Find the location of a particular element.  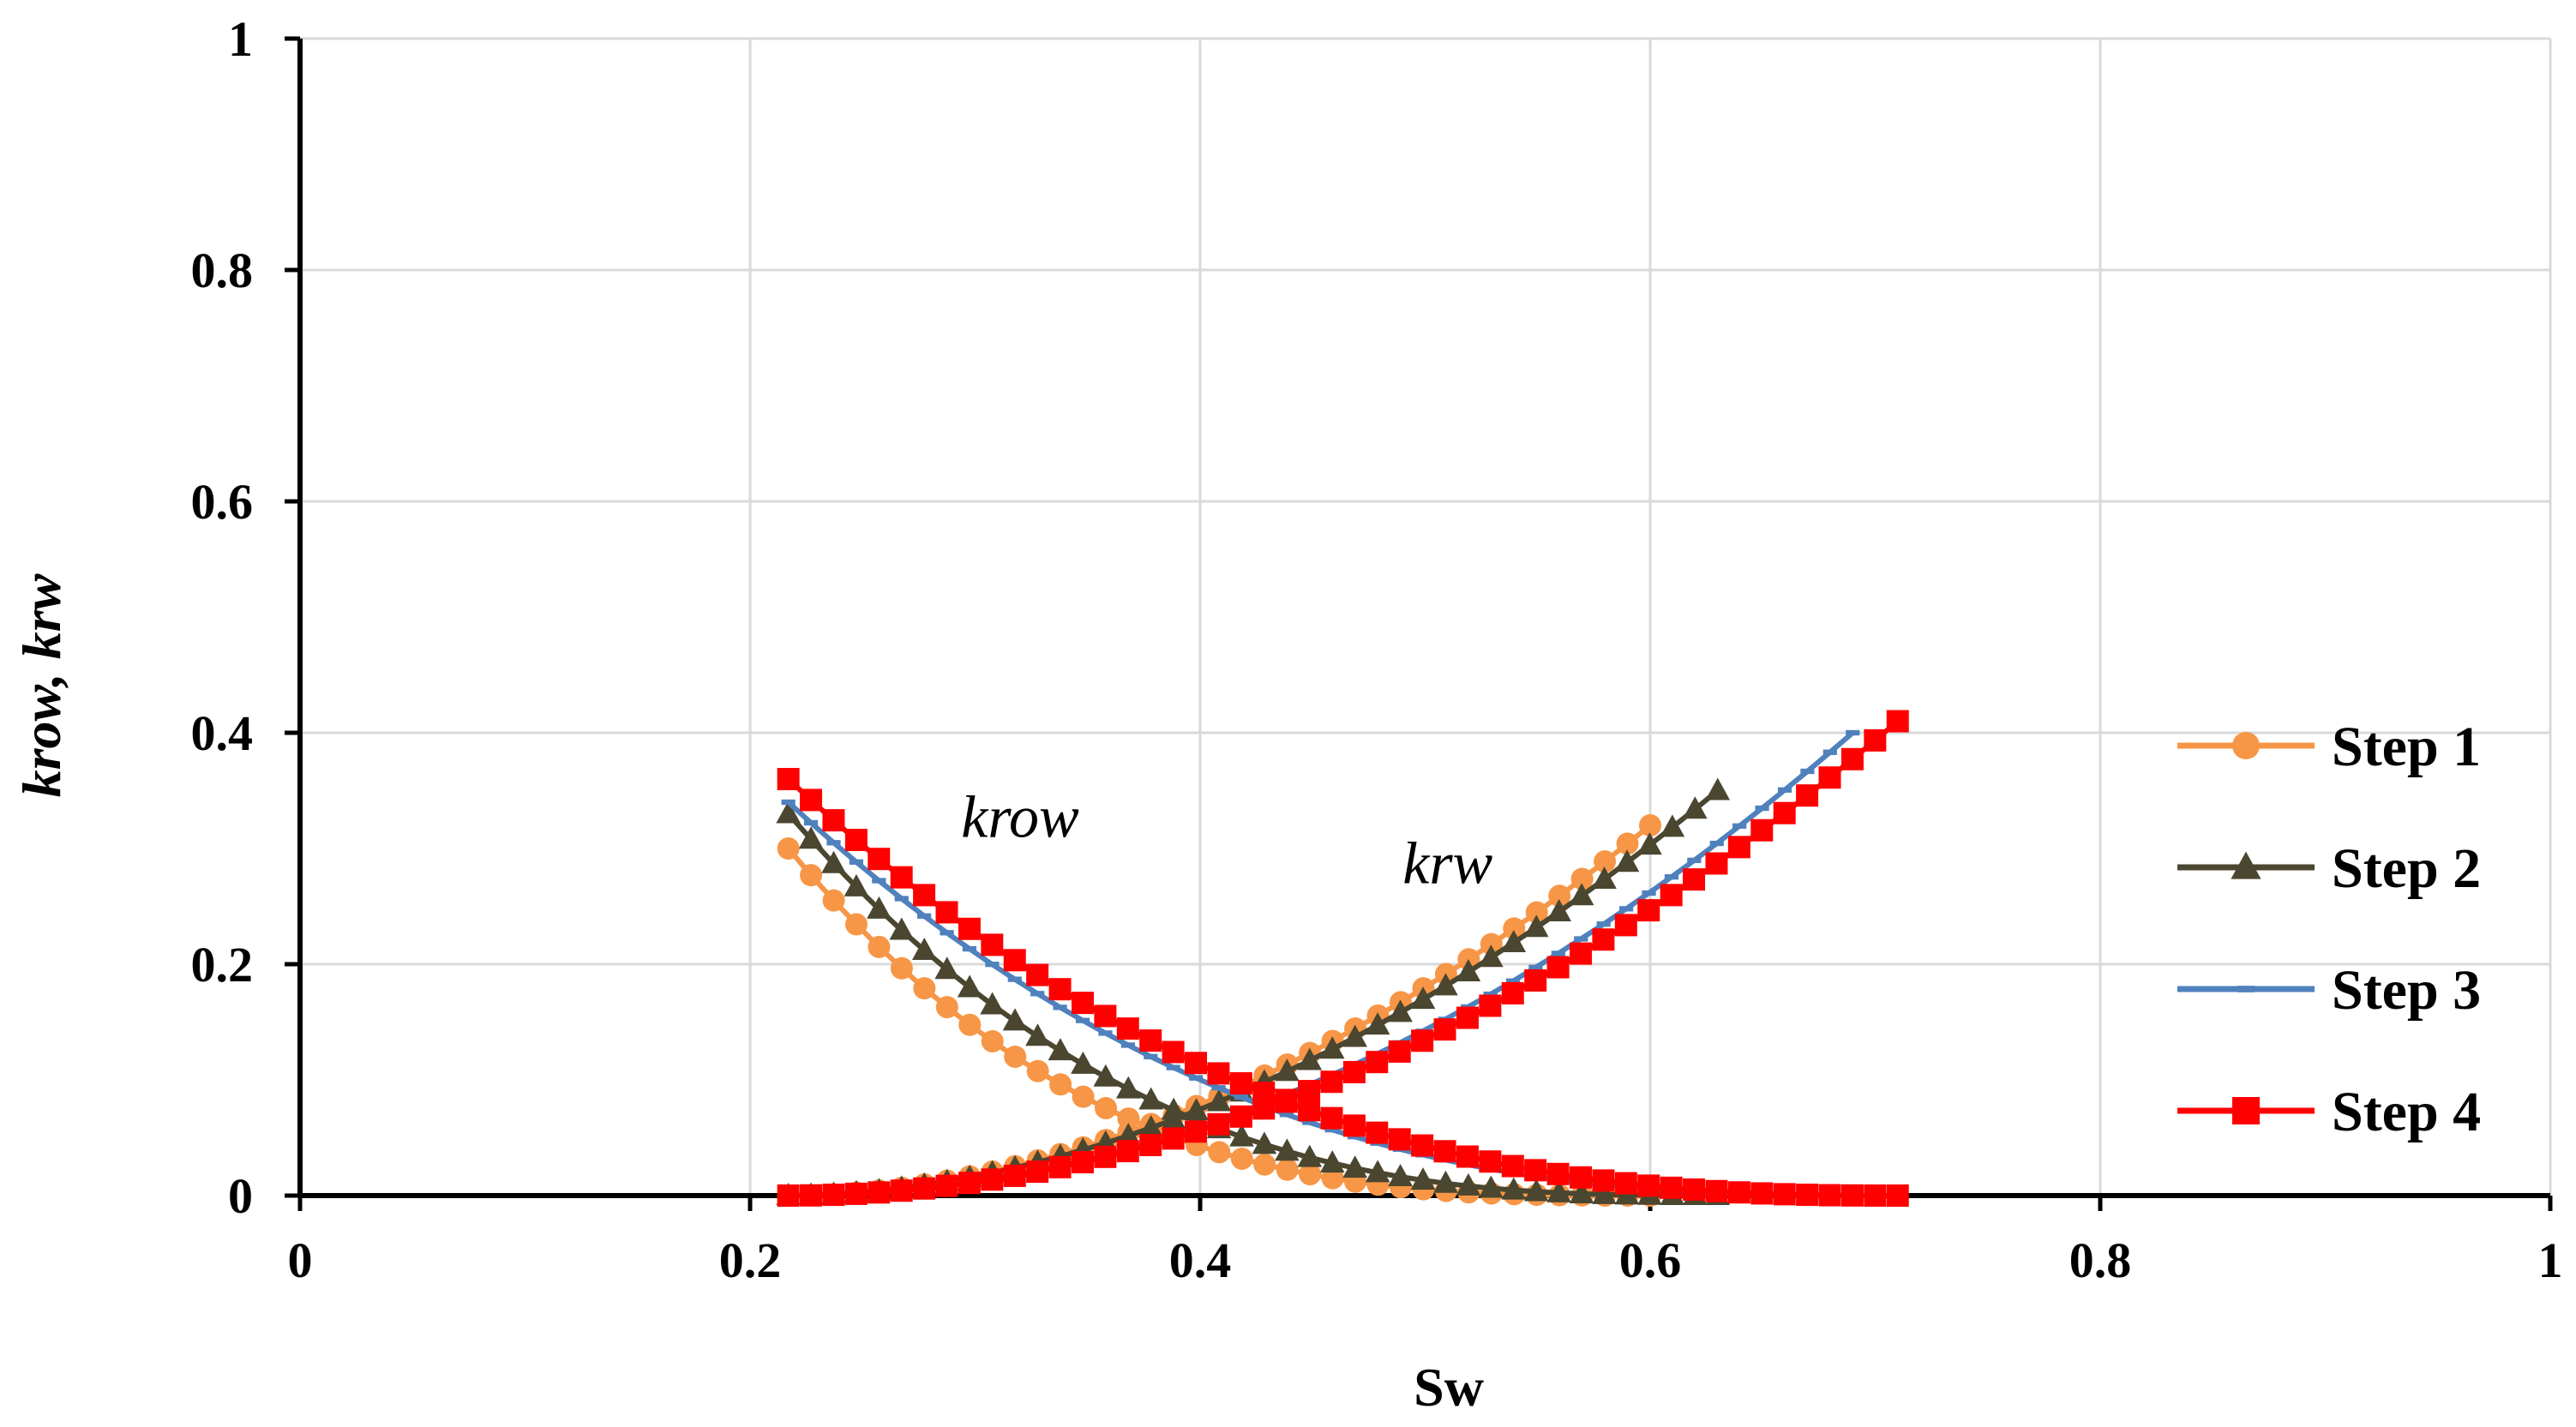

legend: Step 1 Step 2 Step 3 Step 4 is located at coordinates (2329, 929).